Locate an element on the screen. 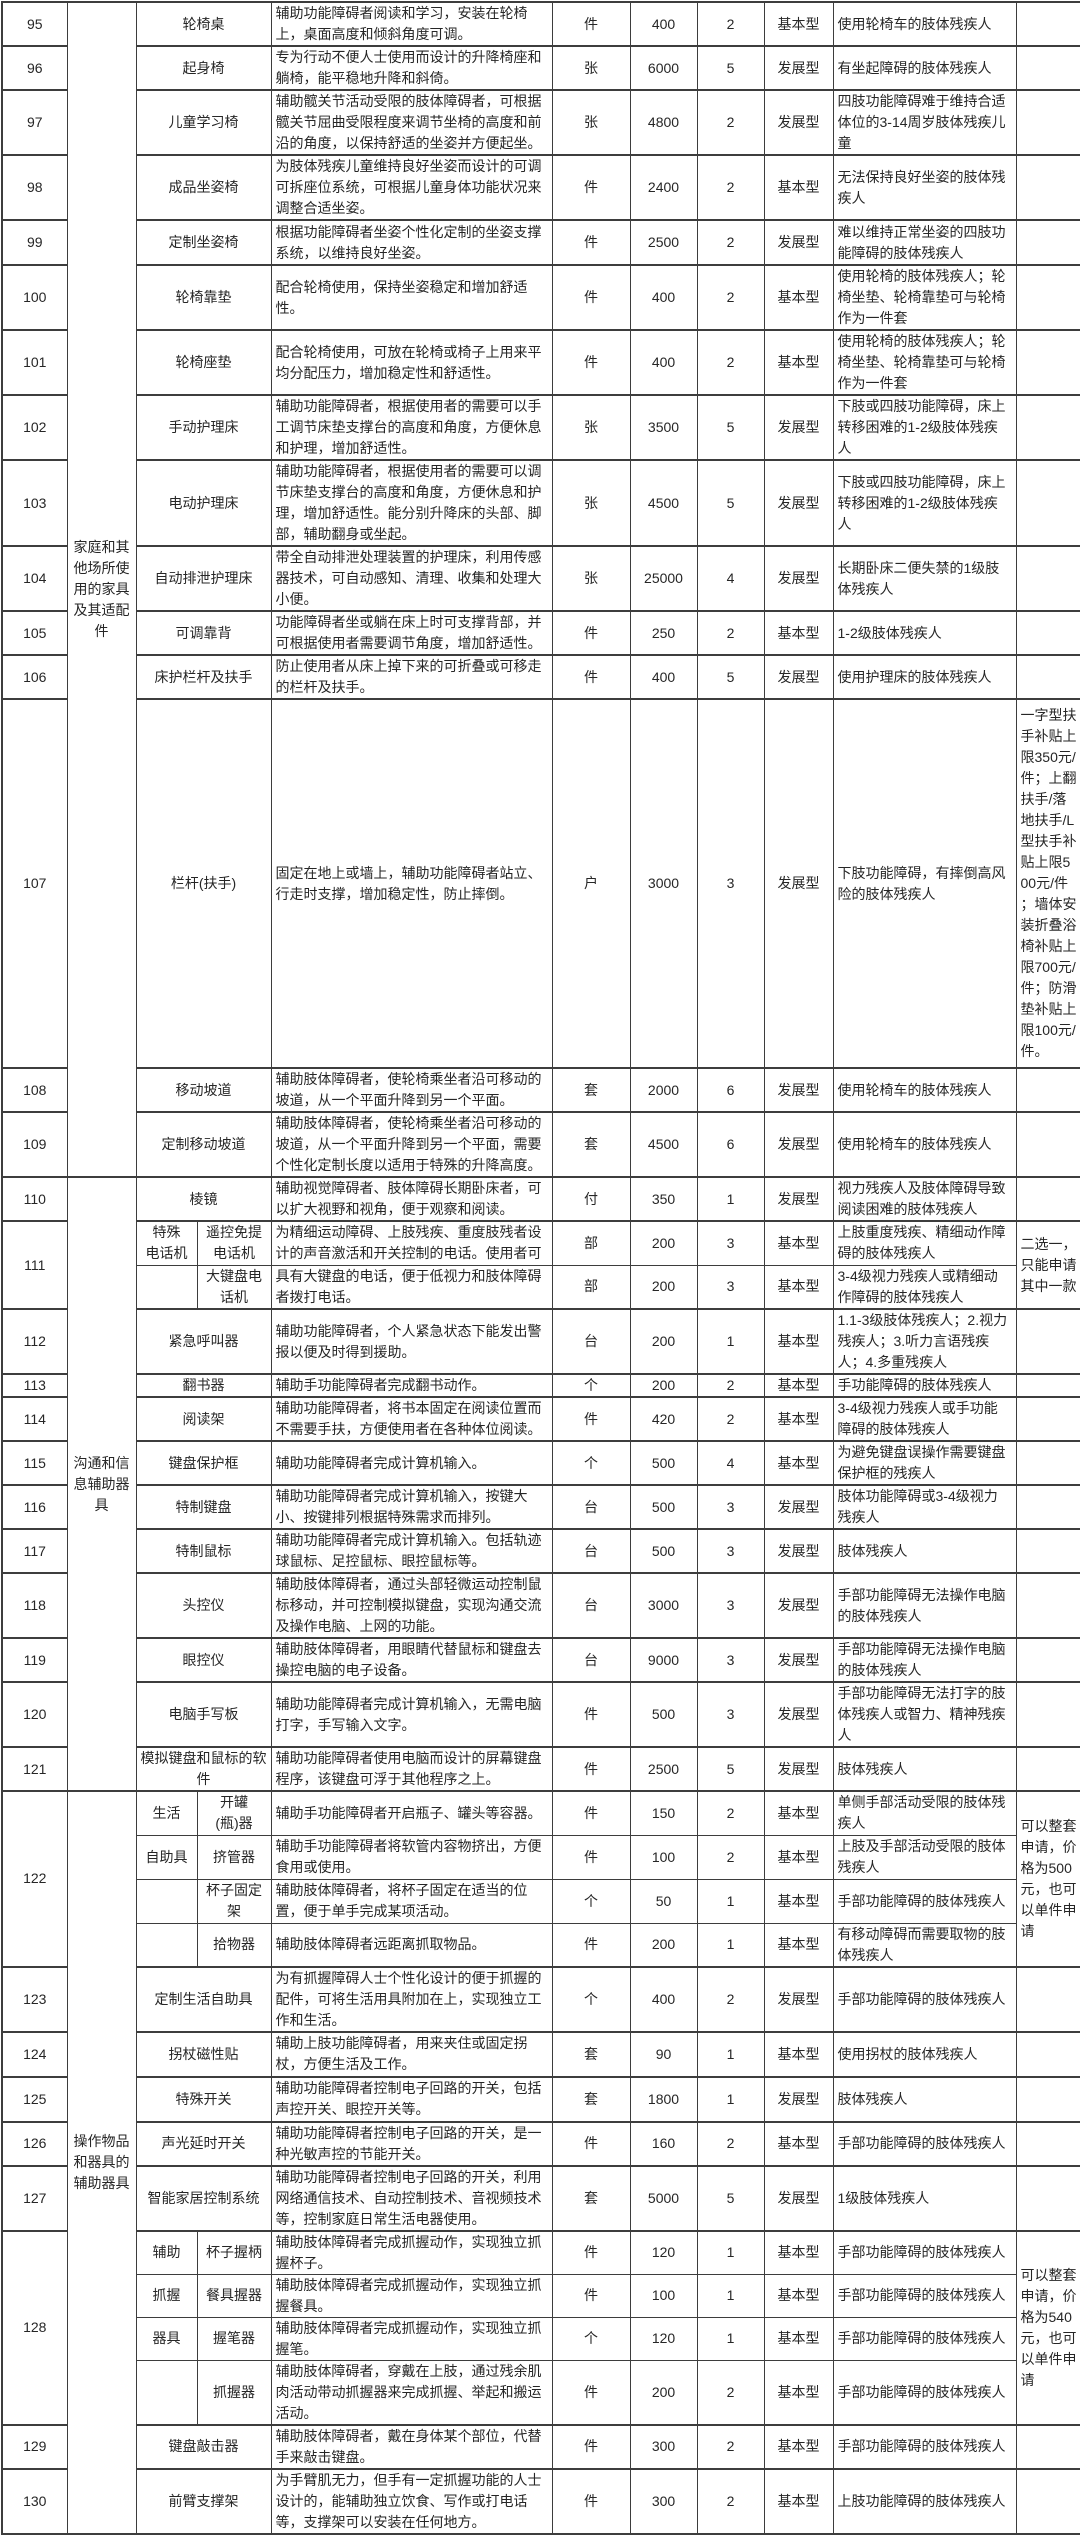  item-name-cell: 阅读架 is located at coordinates (203, 1419).